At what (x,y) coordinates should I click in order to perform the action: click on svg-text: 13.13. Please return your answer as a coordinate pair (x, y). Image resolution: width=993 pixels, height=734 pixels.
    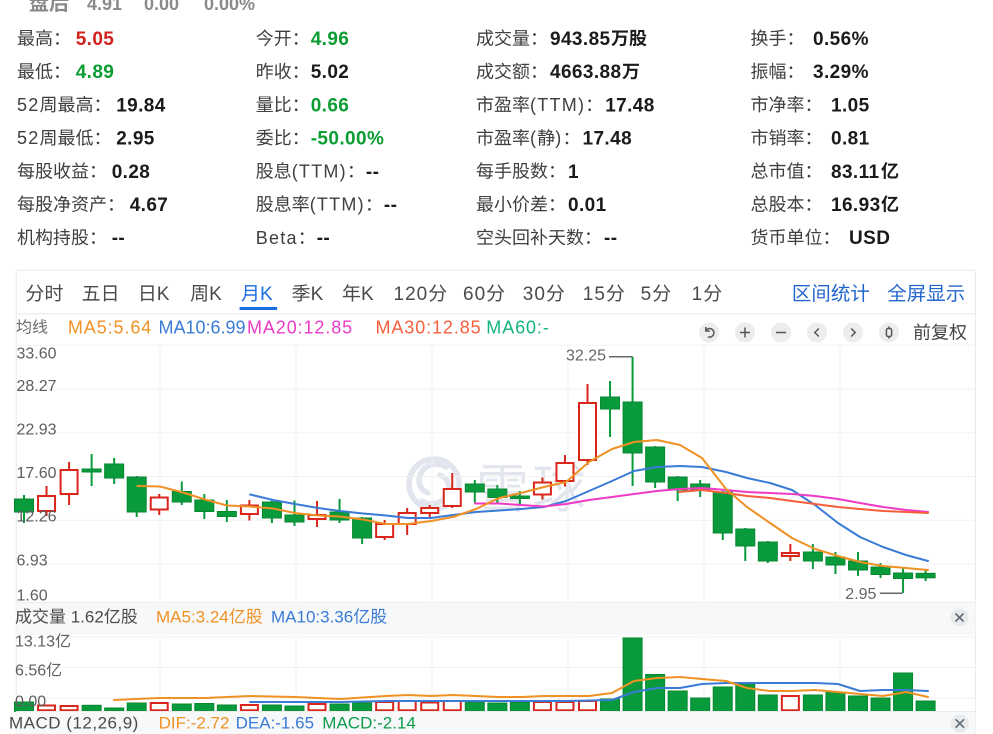
    Looking at the image, I should click on (35, 642).